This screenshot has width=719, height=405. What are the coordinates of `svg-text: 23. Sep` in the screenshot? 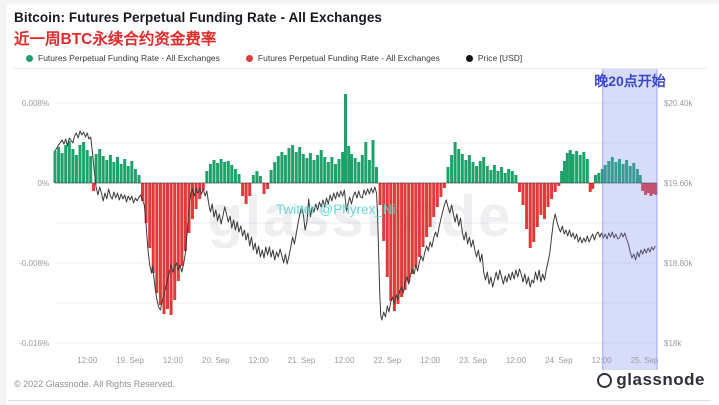 It's located at (473, 360).